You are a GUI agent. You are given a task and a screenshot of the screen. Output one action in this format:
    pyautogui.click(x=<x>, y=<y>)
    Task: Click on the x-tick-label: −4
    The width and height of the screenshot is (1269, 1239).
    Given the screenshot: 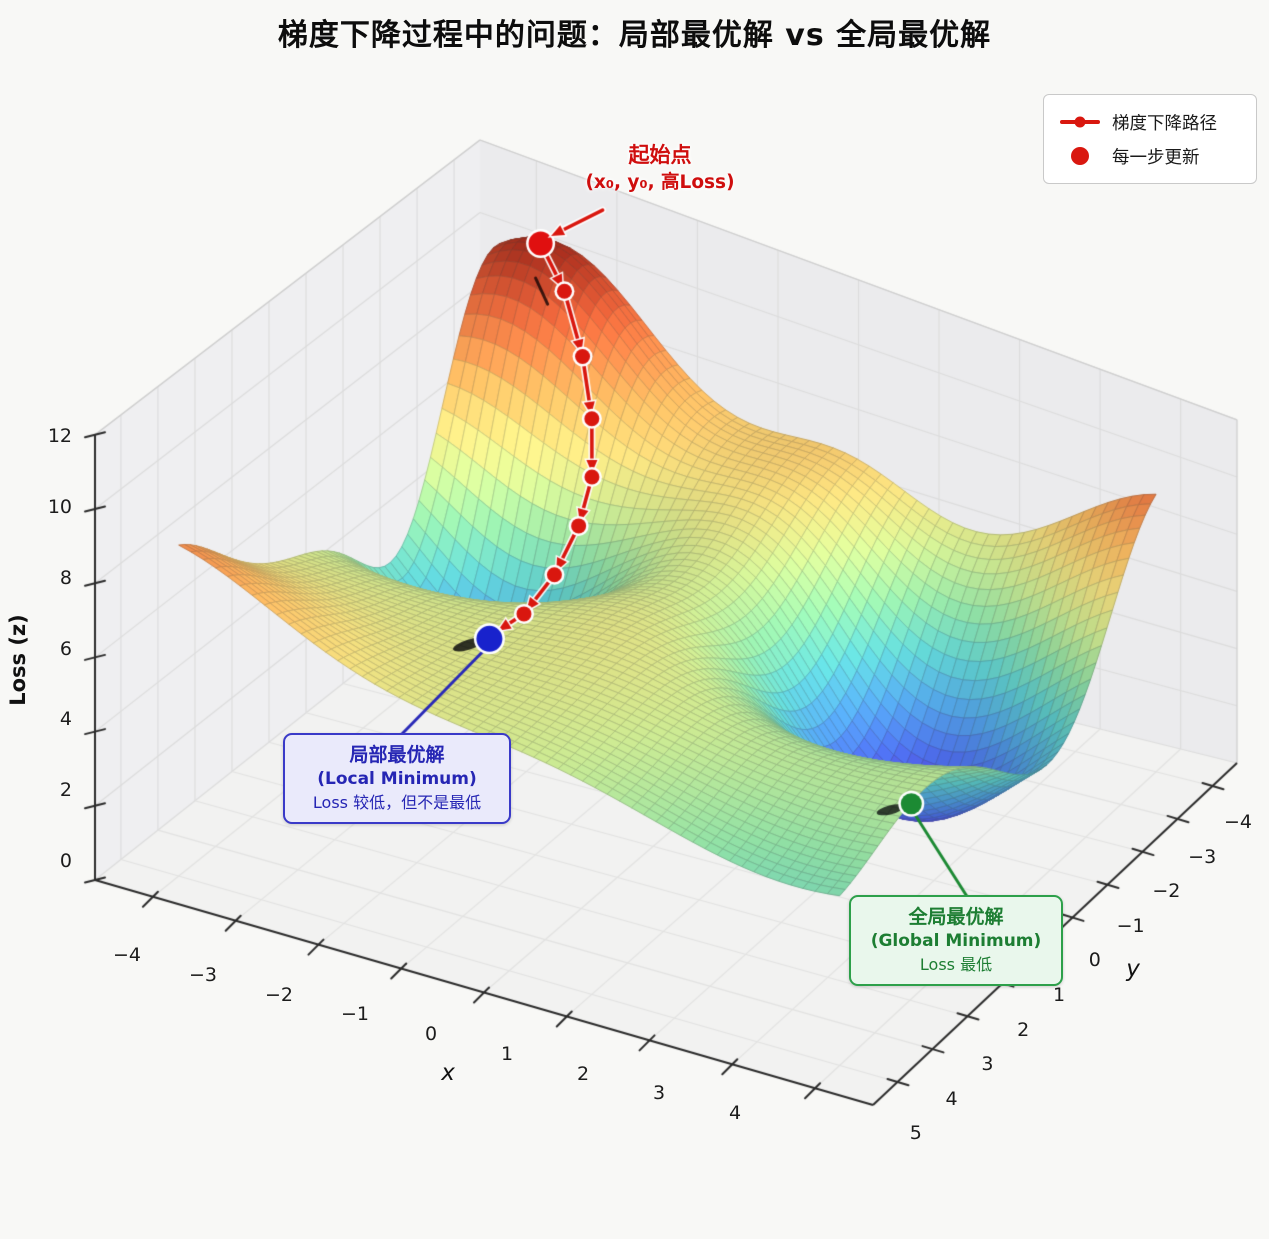 What is the action you would take?
    pyautogui.click(x=127, y=955)
    